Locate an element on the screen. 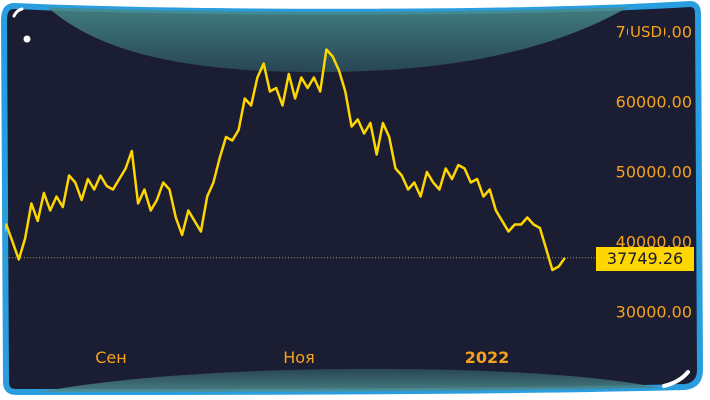 This screenshot has height=400, width=710. top-wave is located at coordinates (340, 38).